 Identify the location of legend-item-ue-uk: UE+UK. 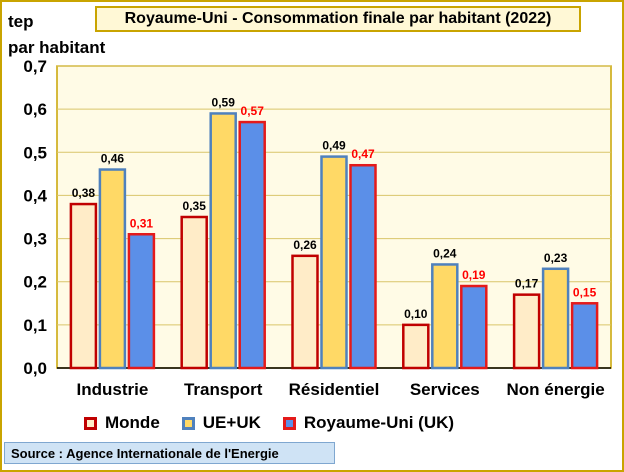
(221, 423).